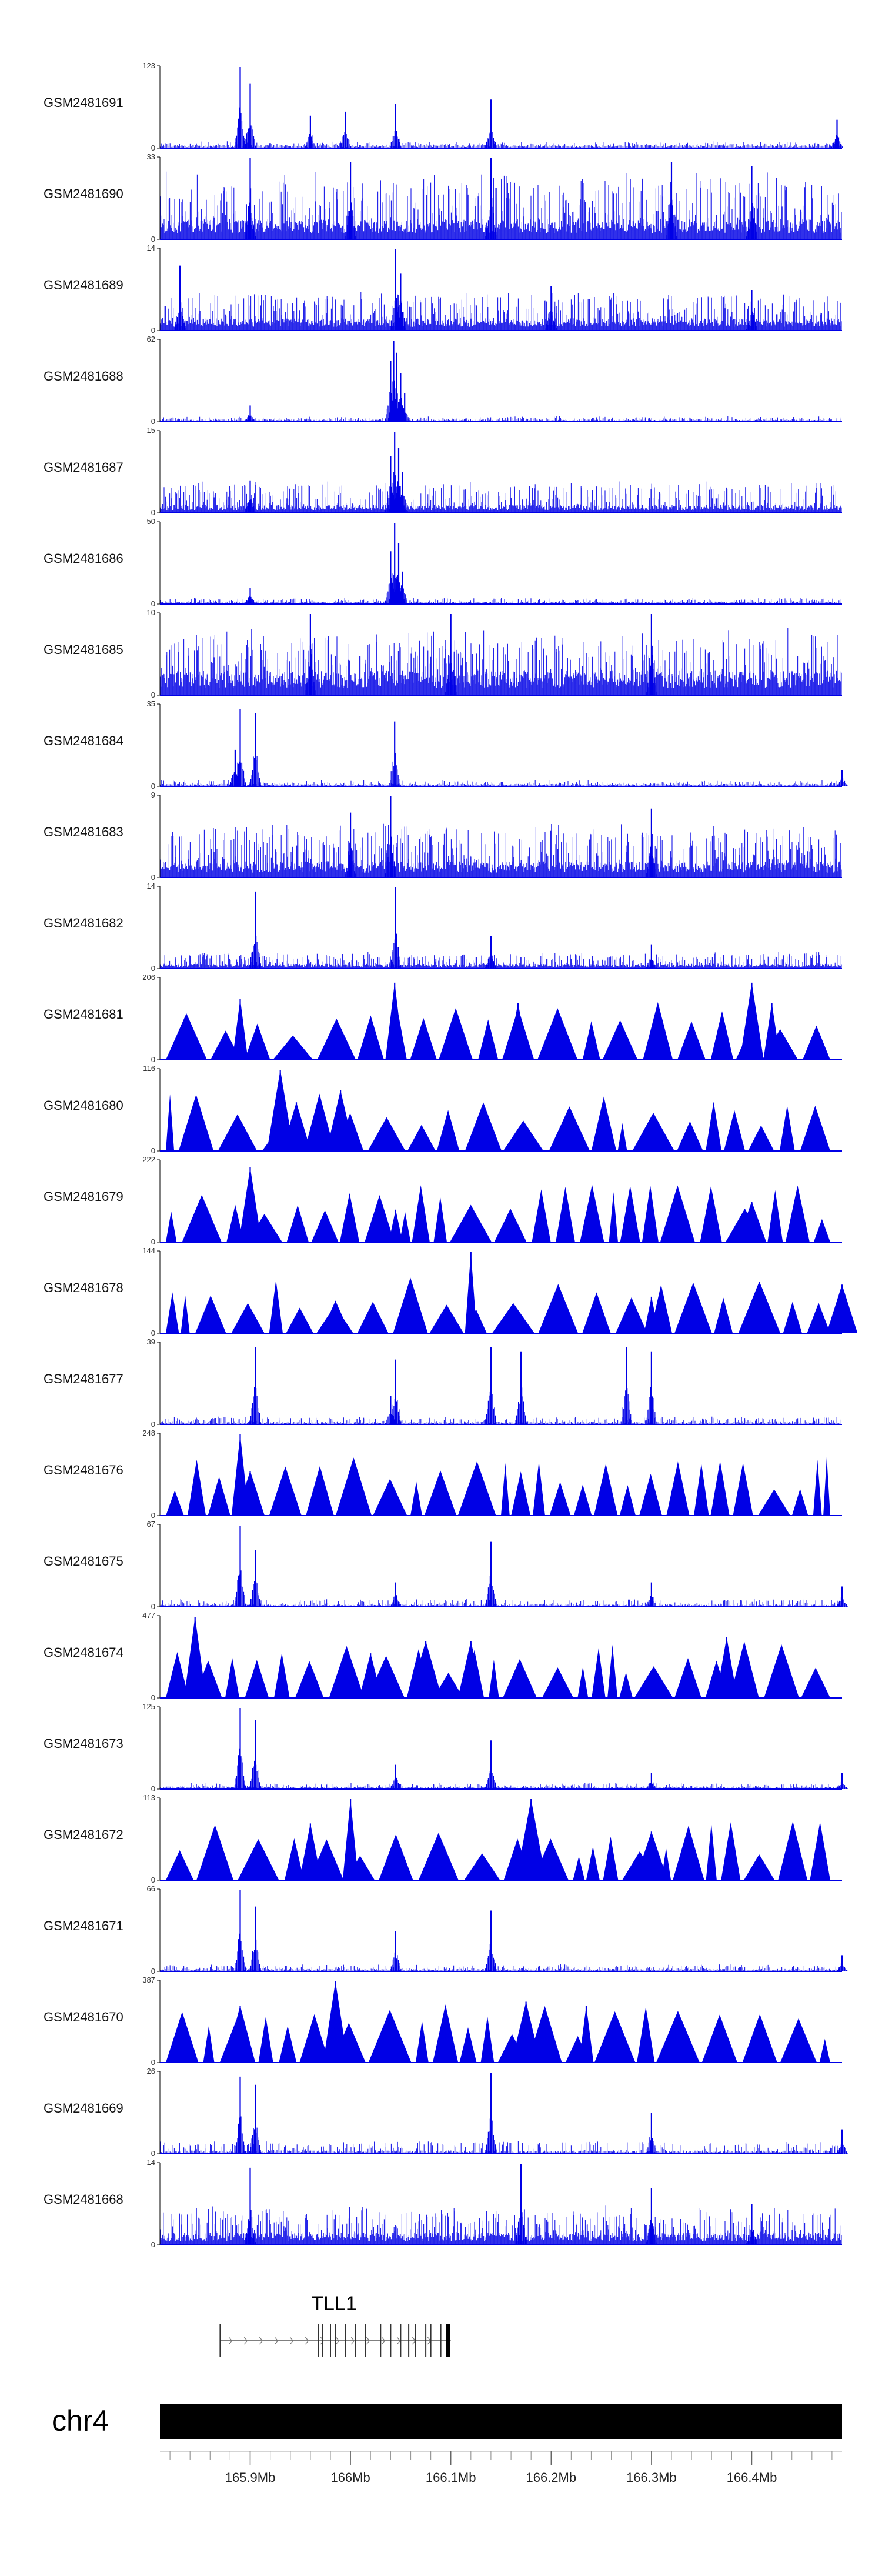 This screenshot has width=882, height=2576. What do you see at coordinates (443, 1109) in the screenshot?
I see `track-GSM2481680: GSM2481680 116 0` at bounding box center [443, 1109].